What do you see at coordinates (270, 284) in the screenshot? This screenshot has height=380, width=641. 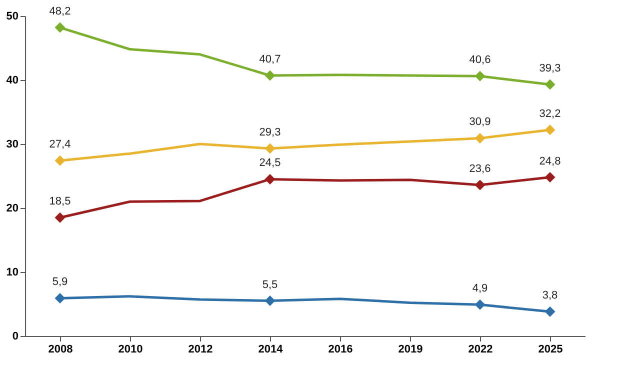 I see `data-label: 5,5` at bounding box center [270, 284].